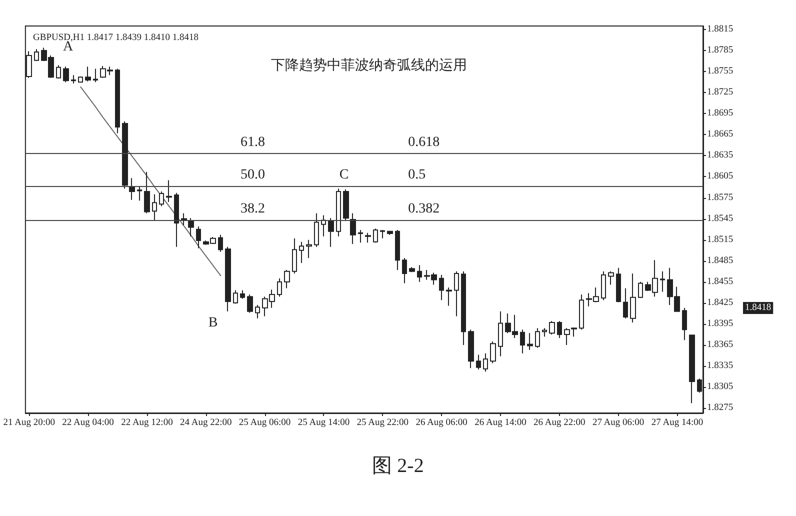  Describe the element at coordinates (677, 423) in the screenshot. I see `x-tick-label: 27 Aug 14:00` at that location.